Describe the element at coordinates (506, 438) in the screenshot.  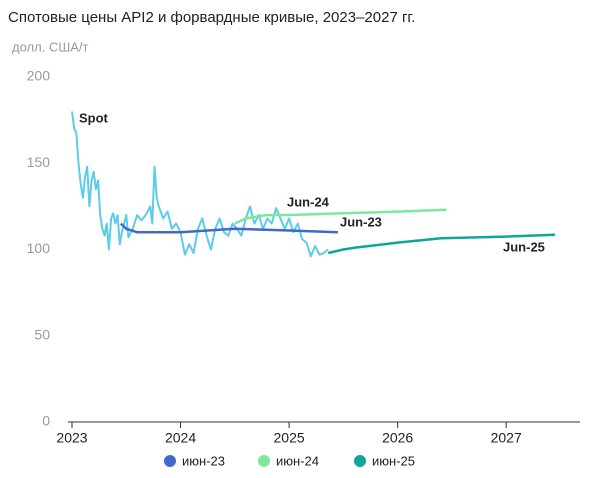
I see `x-tick-label: 2027` at that location.